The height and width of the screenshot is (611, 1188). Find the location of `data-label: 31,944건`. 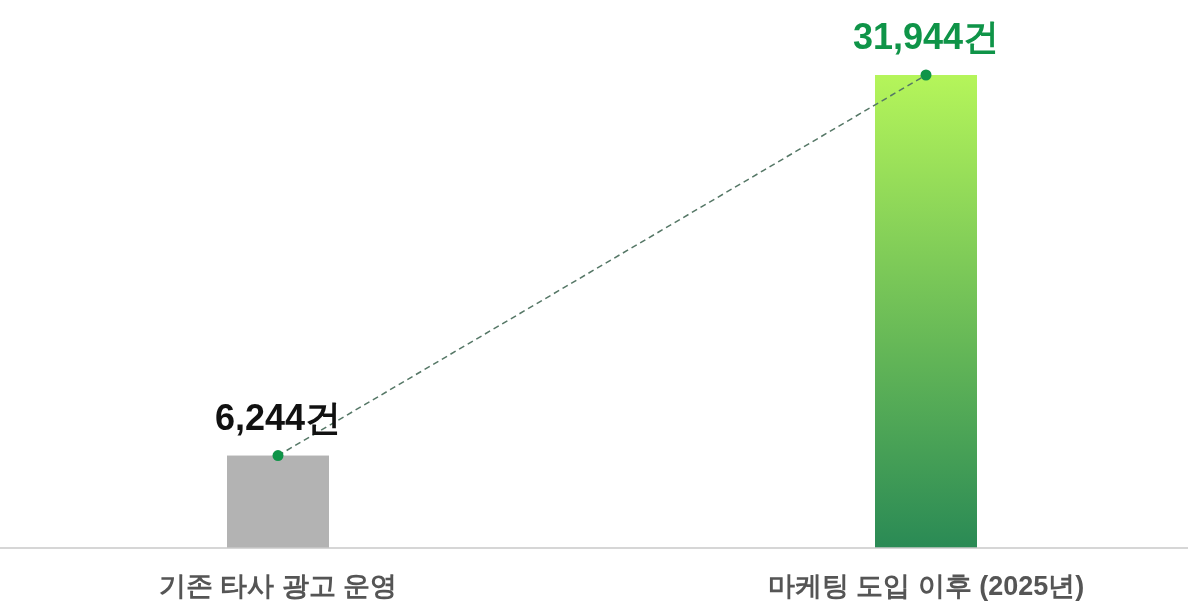

data-label: 31,944건 is located at coordinates (926, 36).